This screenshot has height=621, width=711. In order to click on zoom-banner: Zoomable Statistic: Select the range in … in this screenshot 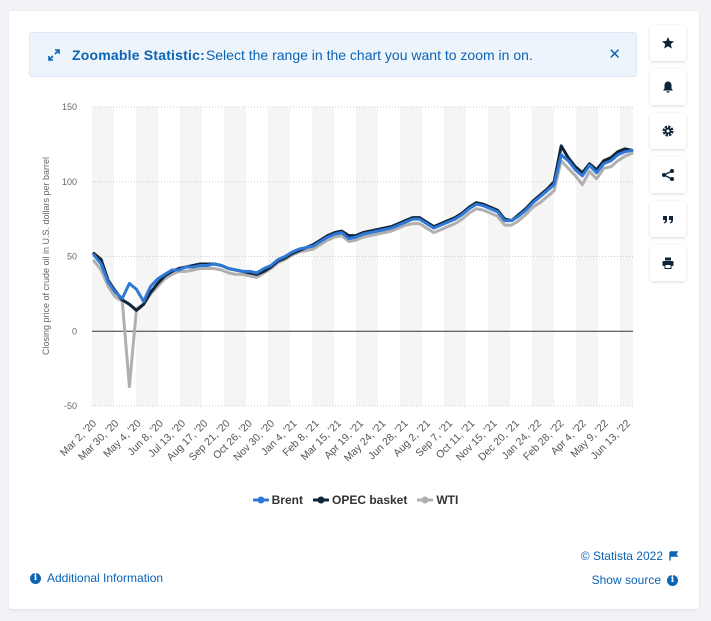, I will do `click(333, 54)`.